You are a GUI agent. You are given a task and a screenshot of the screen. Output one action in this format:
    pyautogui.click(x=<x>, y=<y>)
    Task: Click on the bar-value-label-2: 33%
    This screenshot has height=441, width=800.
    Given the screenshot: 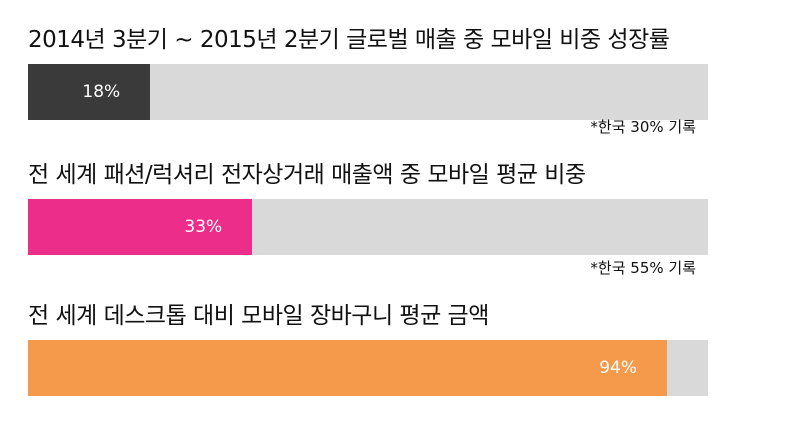 What is the action you would take?
    pyautogui.click(x=203, y=227)
    